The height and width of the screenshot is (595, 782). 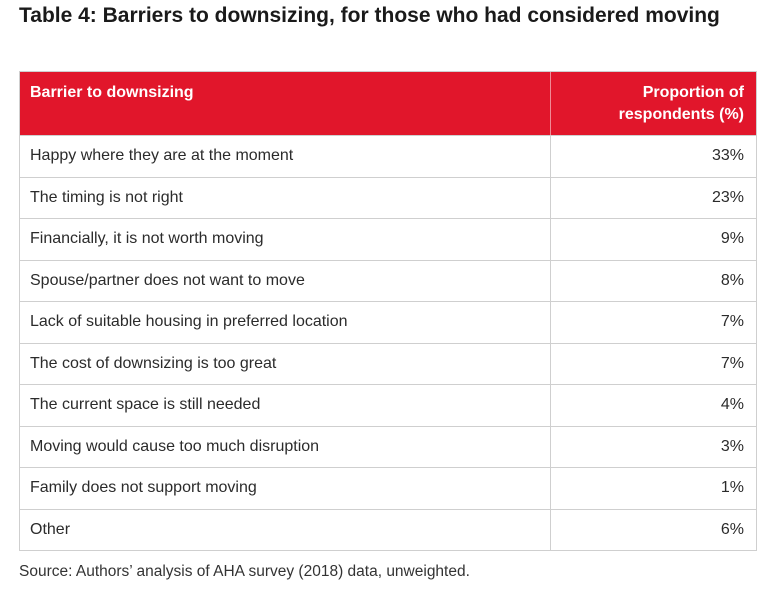 I want to click on table-row: Family does not support moving 1%, so click(x=388, y=488).